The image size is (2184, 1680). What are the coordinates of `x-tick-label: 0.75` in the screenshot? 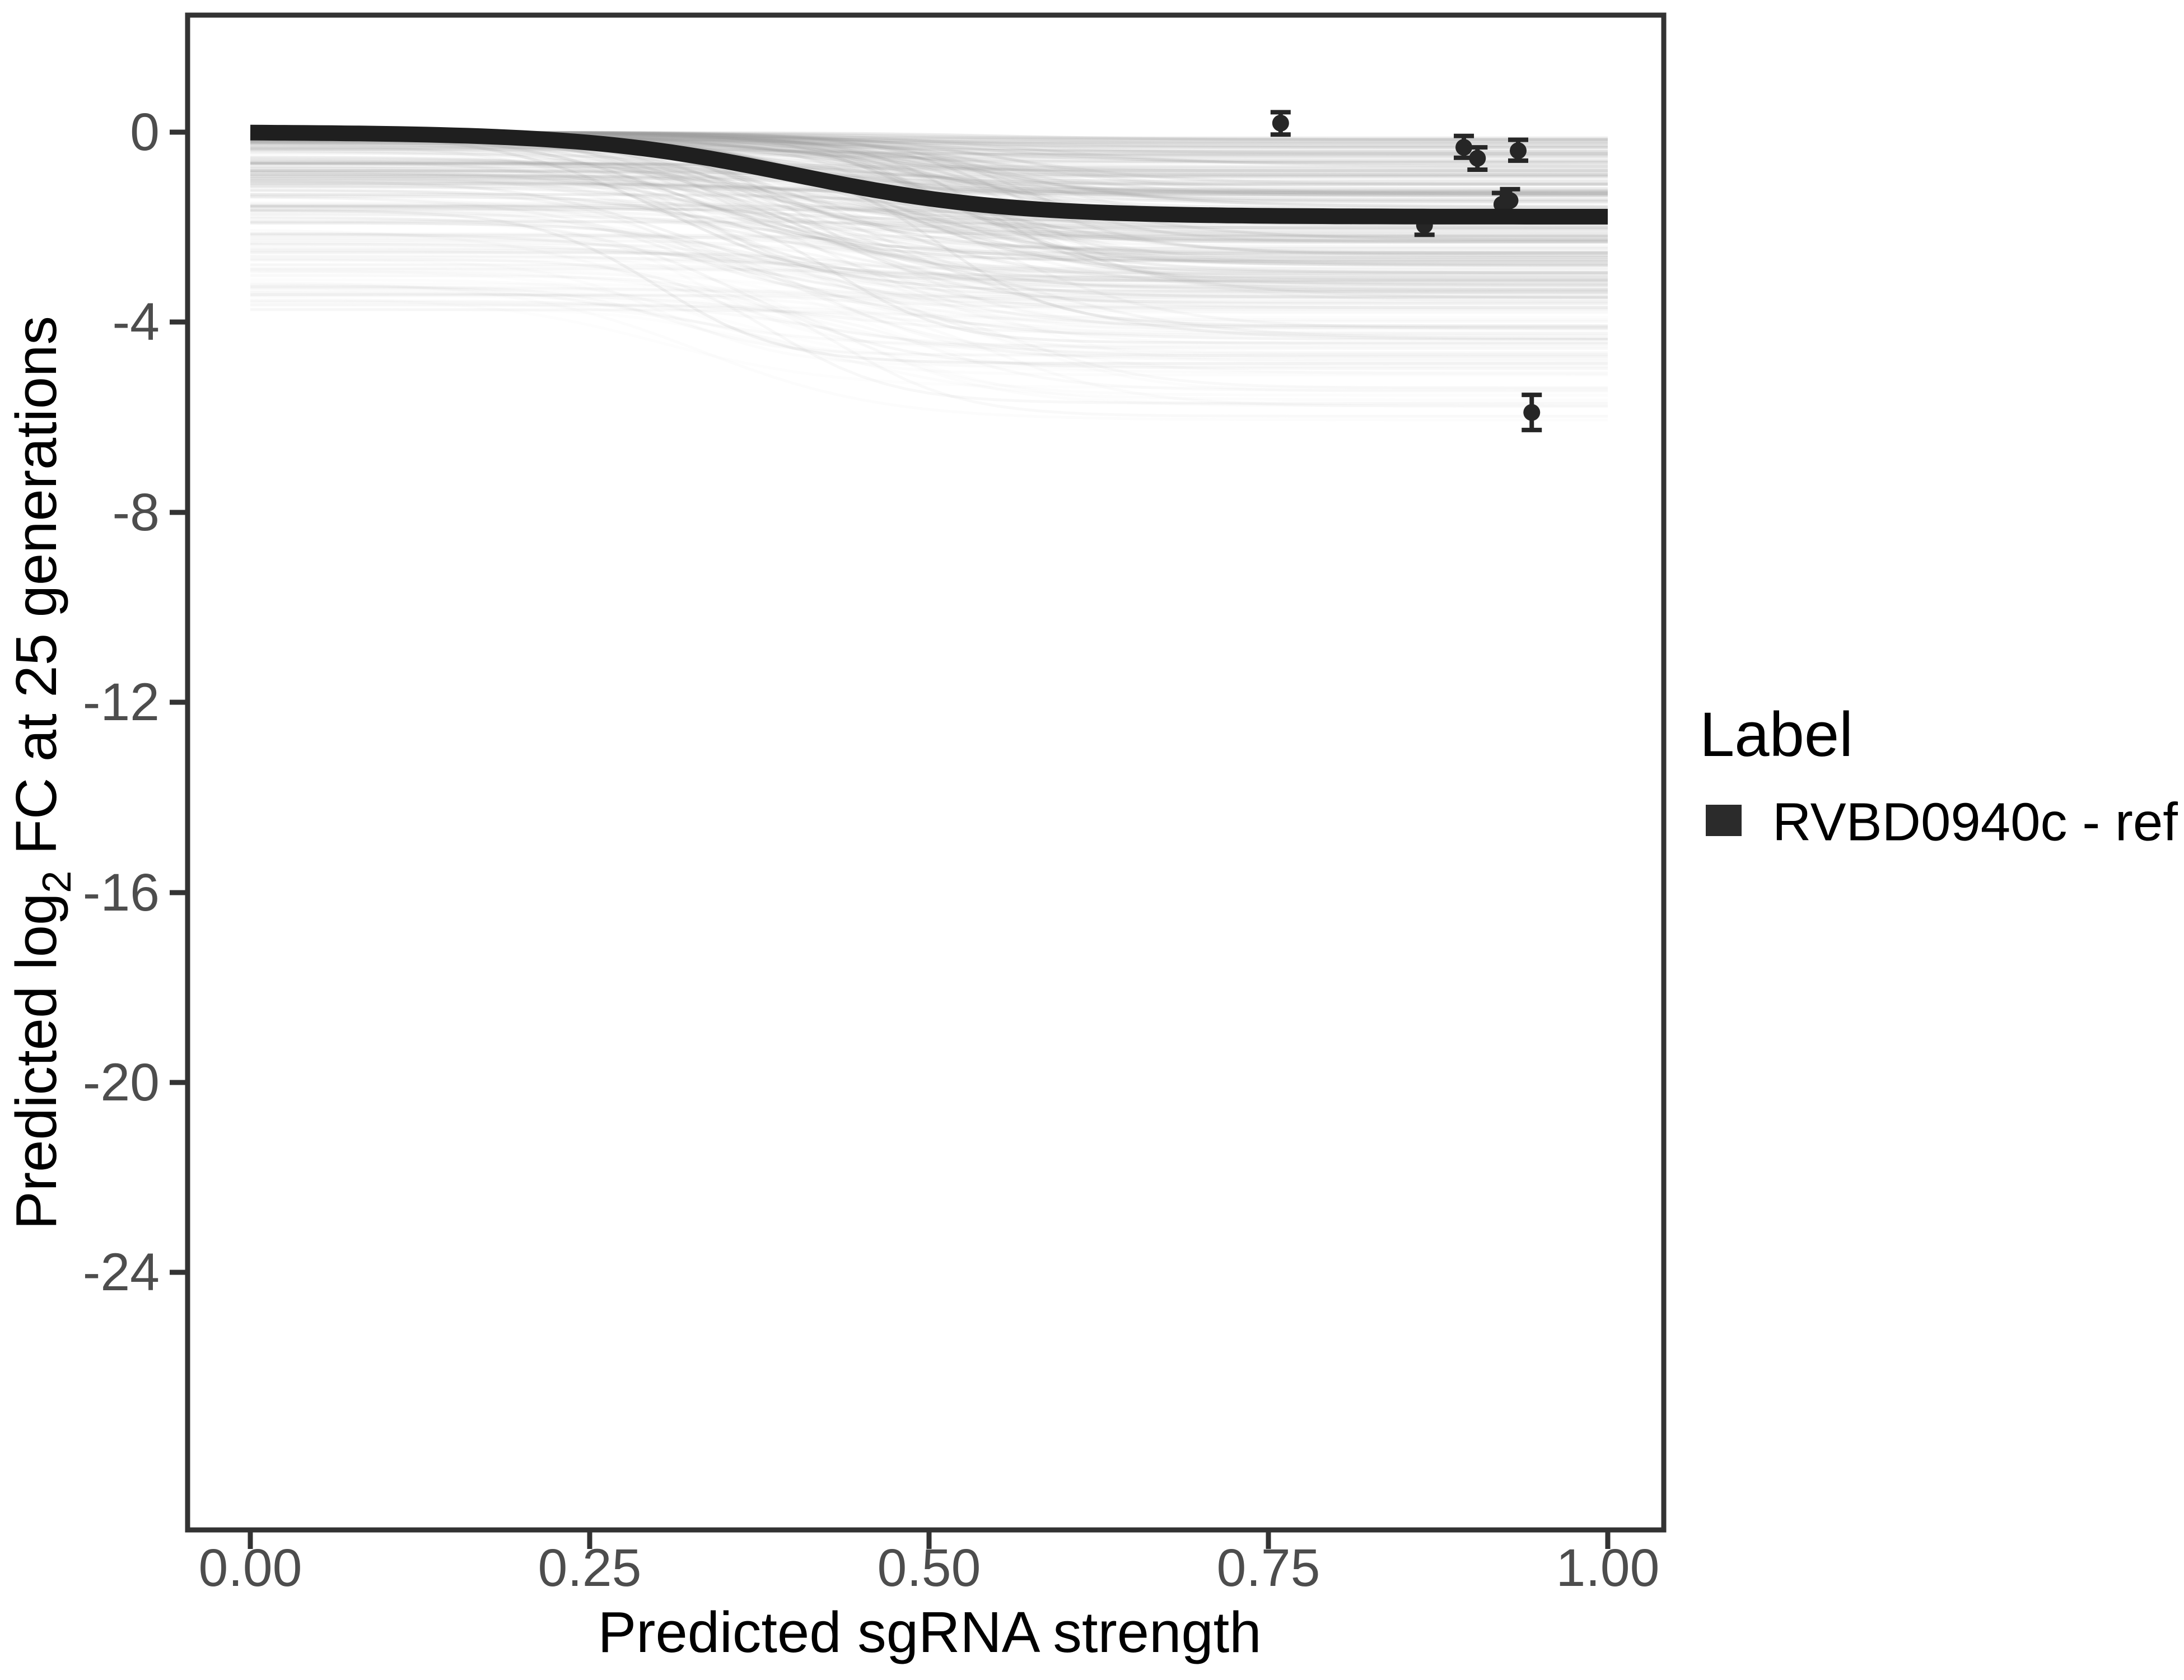 It's located at (1269, 1568).